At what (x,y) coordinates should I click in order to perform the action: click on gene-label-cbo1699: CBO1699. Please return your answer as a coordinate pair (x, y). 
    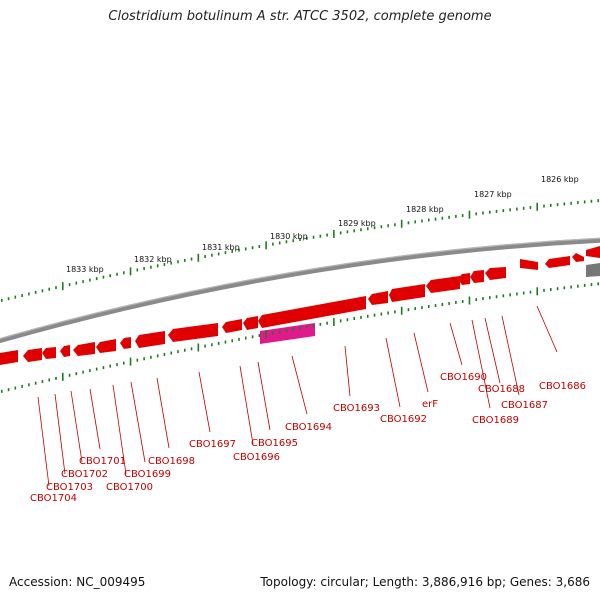
    Looking at the image, I should click on (147, 474).